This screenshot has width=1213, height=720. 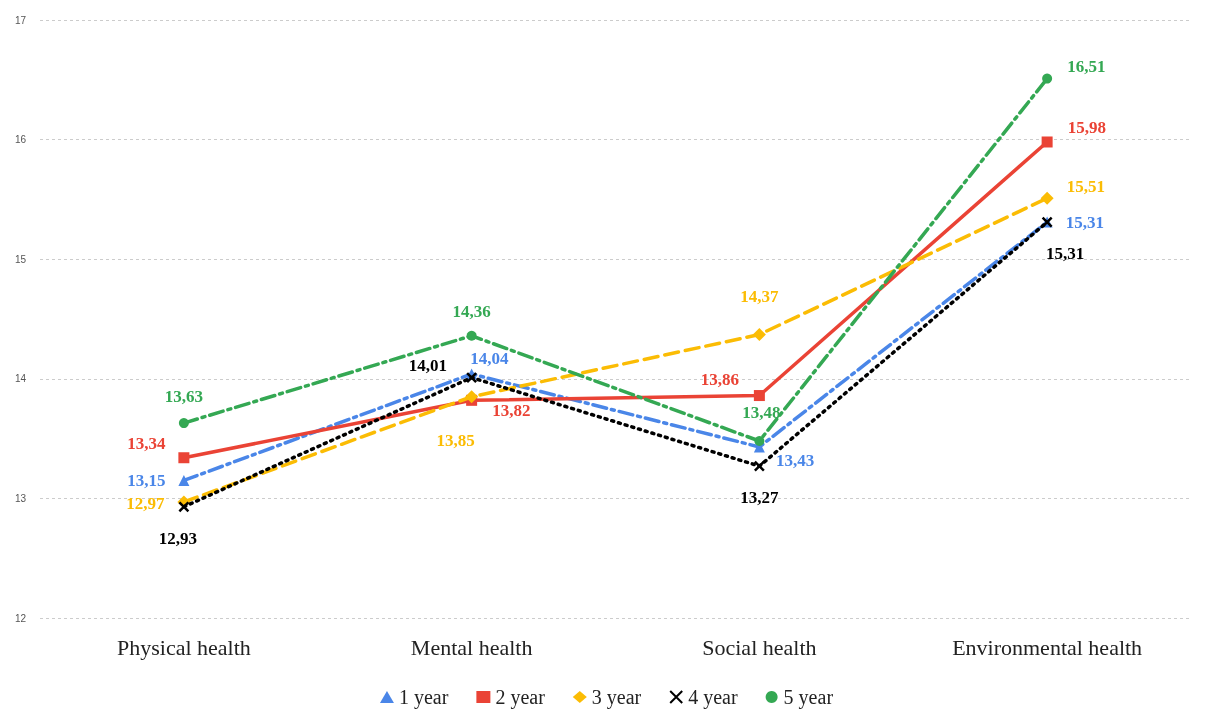 What do you see at coordinates (146, 444) in the screenshot?
I see `data-label: 13,34` at bounding box center [146, 444].